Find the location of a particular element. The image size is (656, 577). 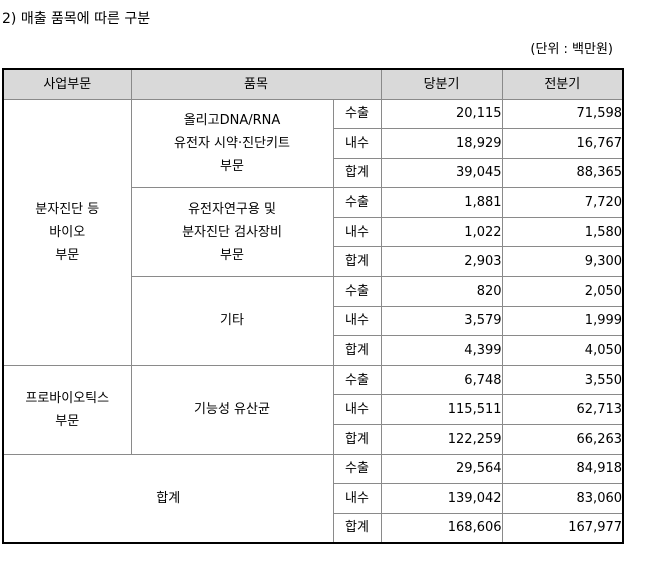

current-value: 1,022 is located at coordinates (441, 232).